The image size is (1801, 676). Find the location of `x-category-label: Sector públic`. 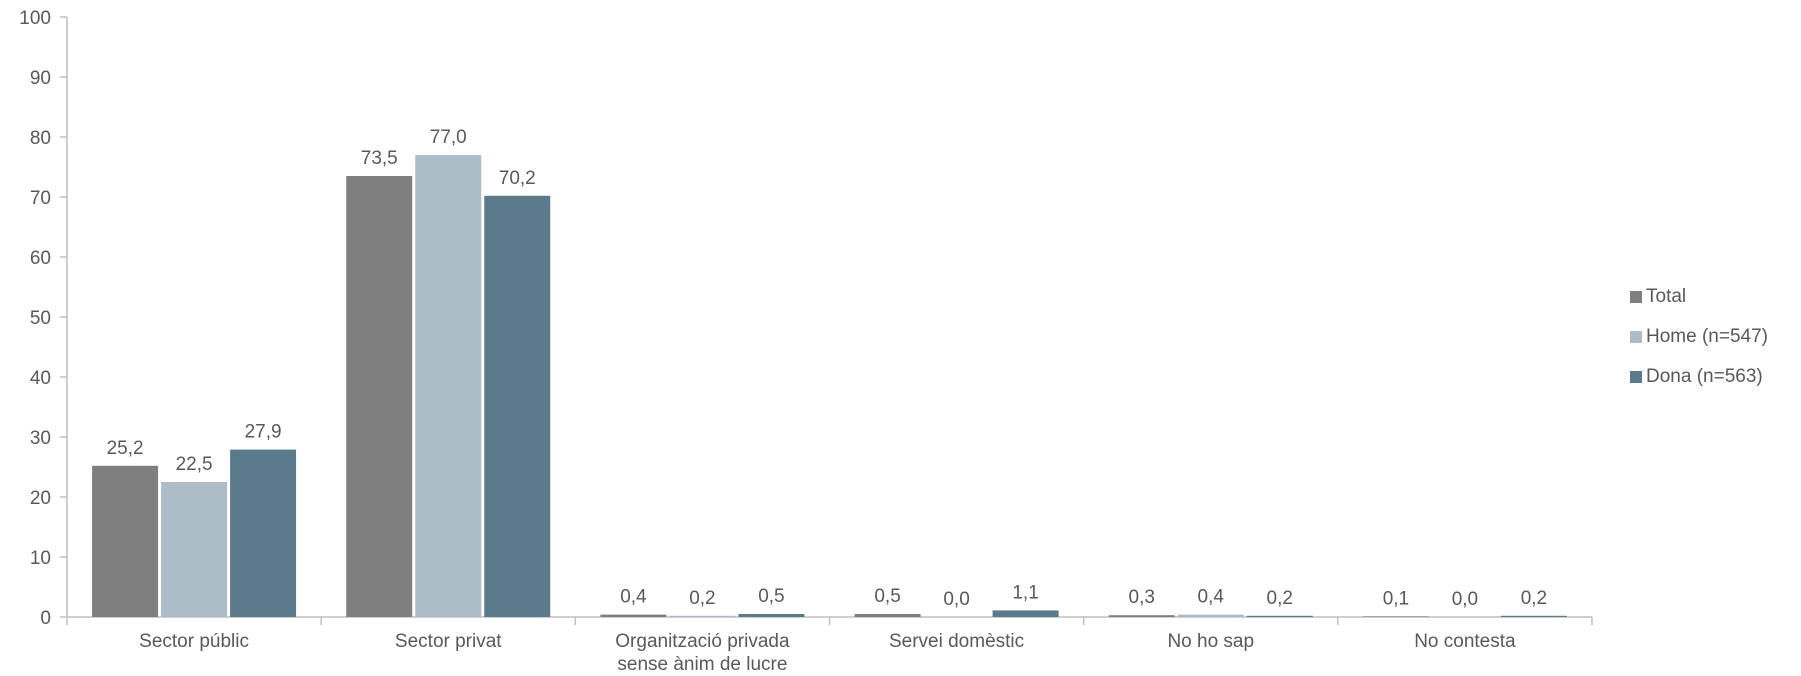

x-category-label: Sector públic is located at coordinates (194, 641).